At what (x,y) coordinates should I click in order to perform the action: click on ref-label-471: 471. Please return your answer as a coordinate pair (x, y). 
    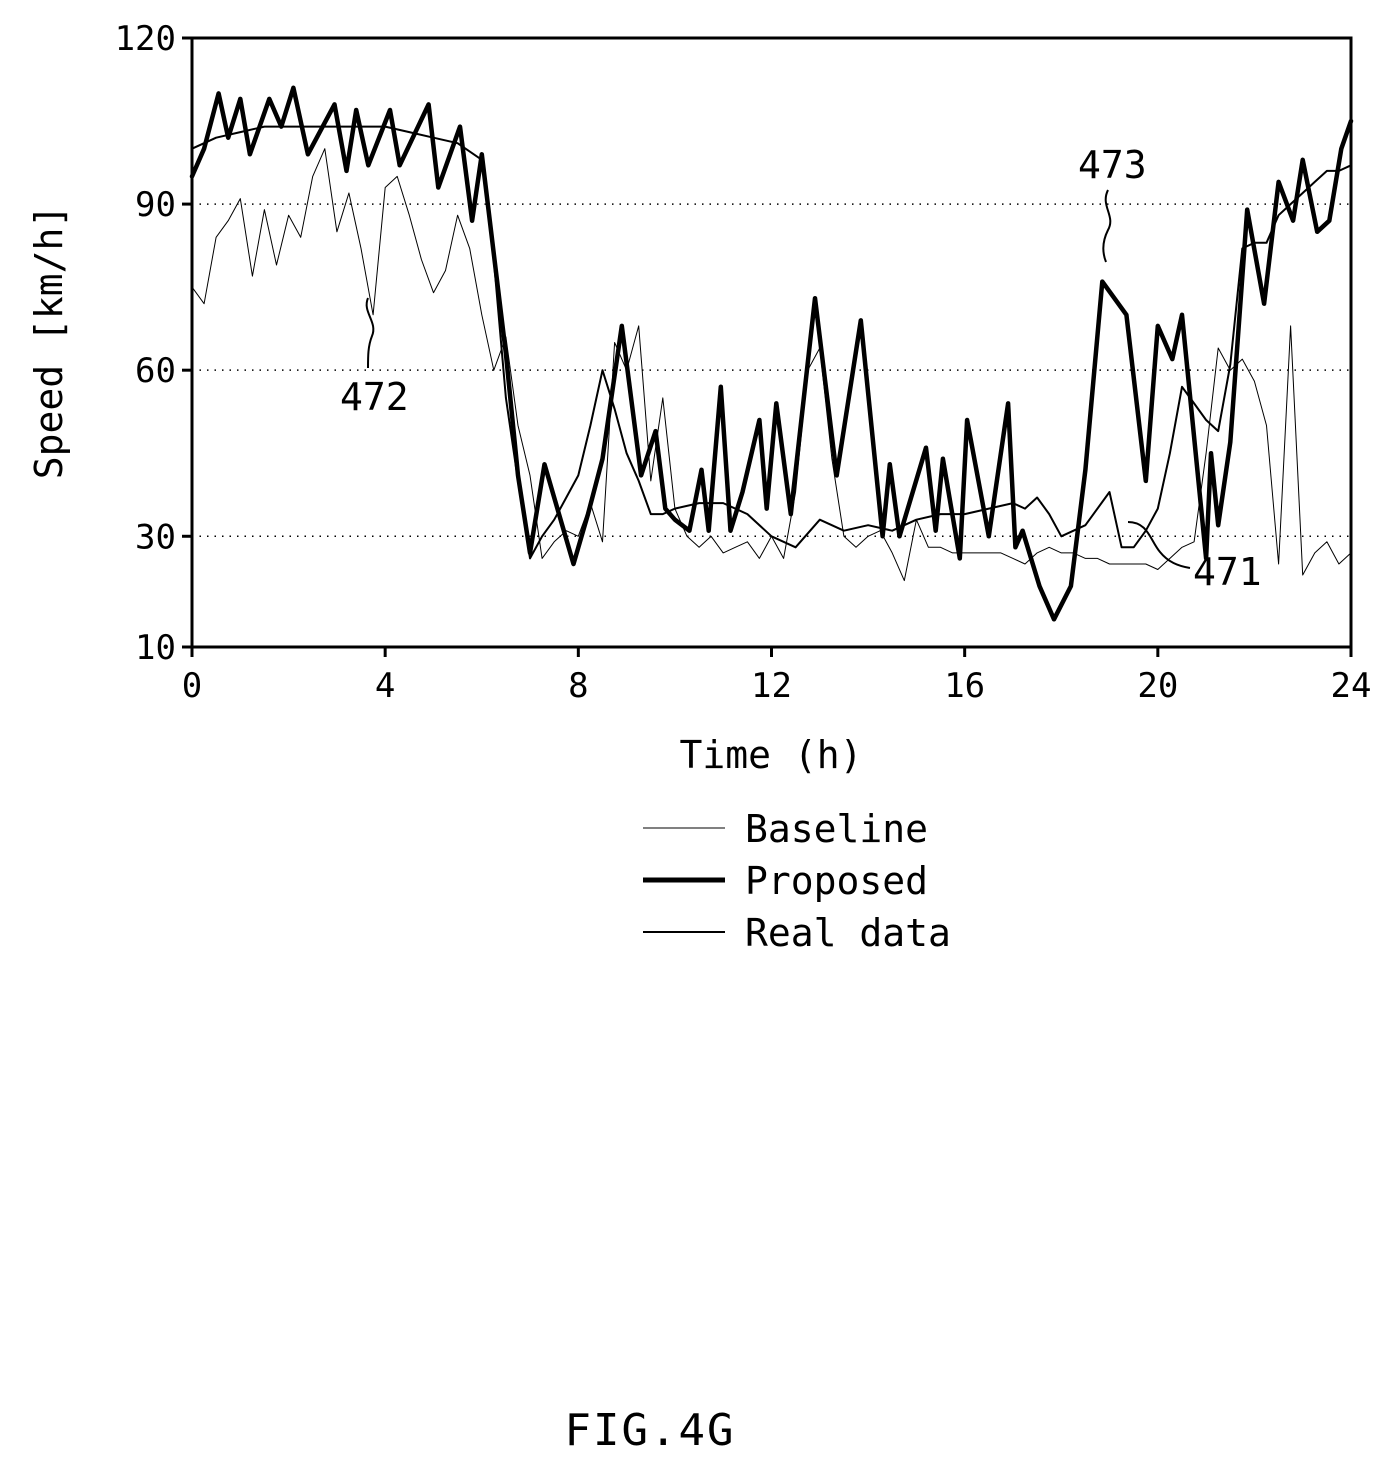
    Looking at the image, I should click on (1227, 572).